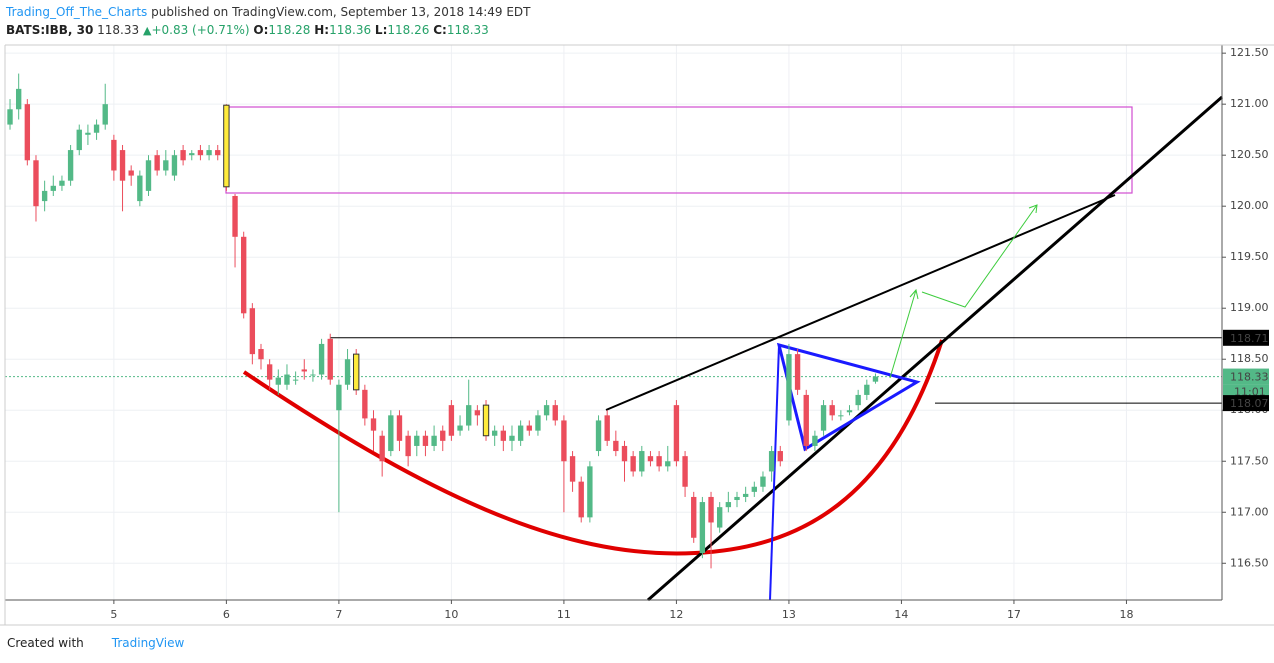  I want to click on y-tick-label: 120.00, so click(1249, 205).